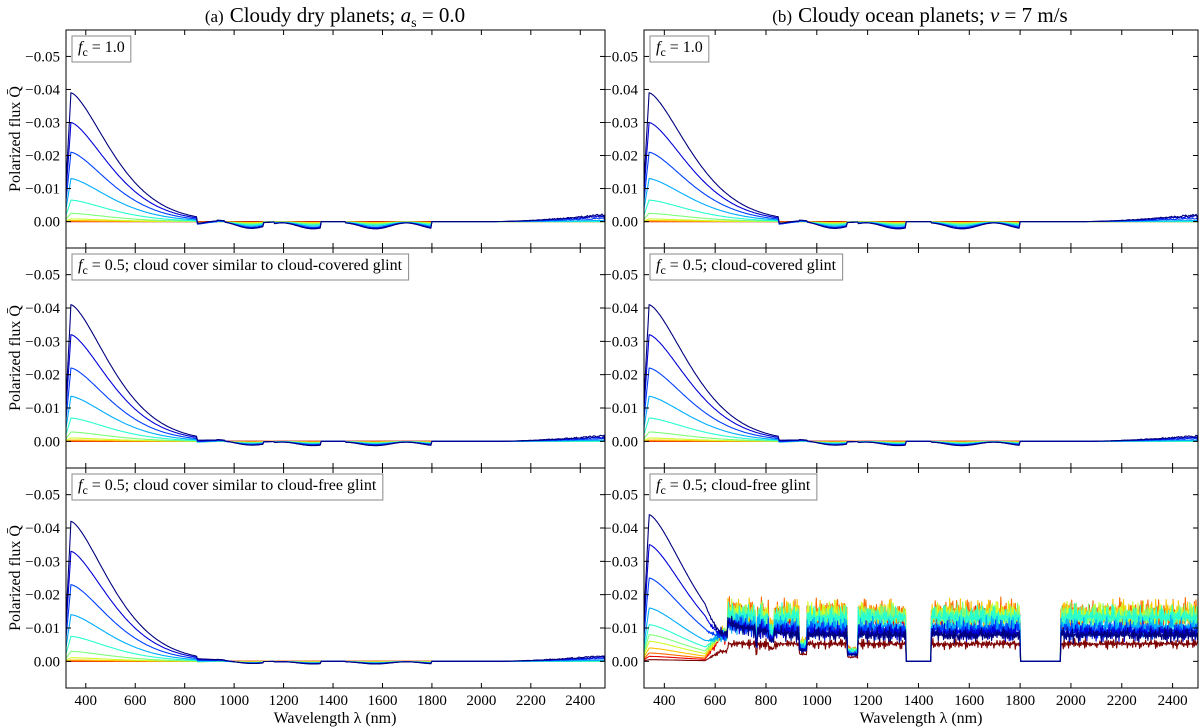  Describe the element at coordinates (620, 529) in the screenshot. I see `ytick-label-b3-4: −0.04` at that location.